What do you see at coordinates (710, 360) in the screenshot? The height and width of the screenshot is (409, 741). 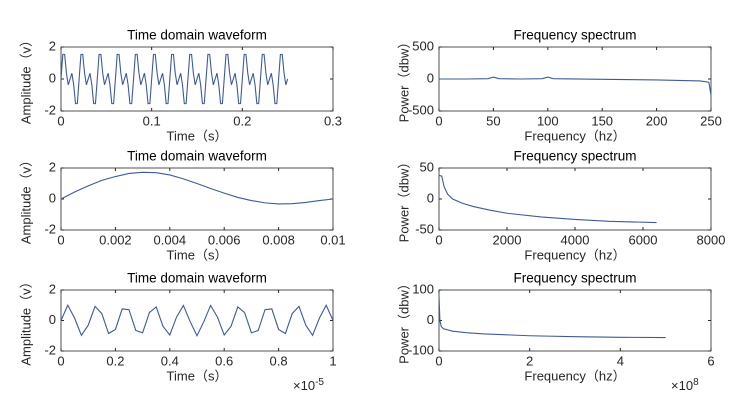 I see `x-tick-label: 6` at bounding box center [710, 360].